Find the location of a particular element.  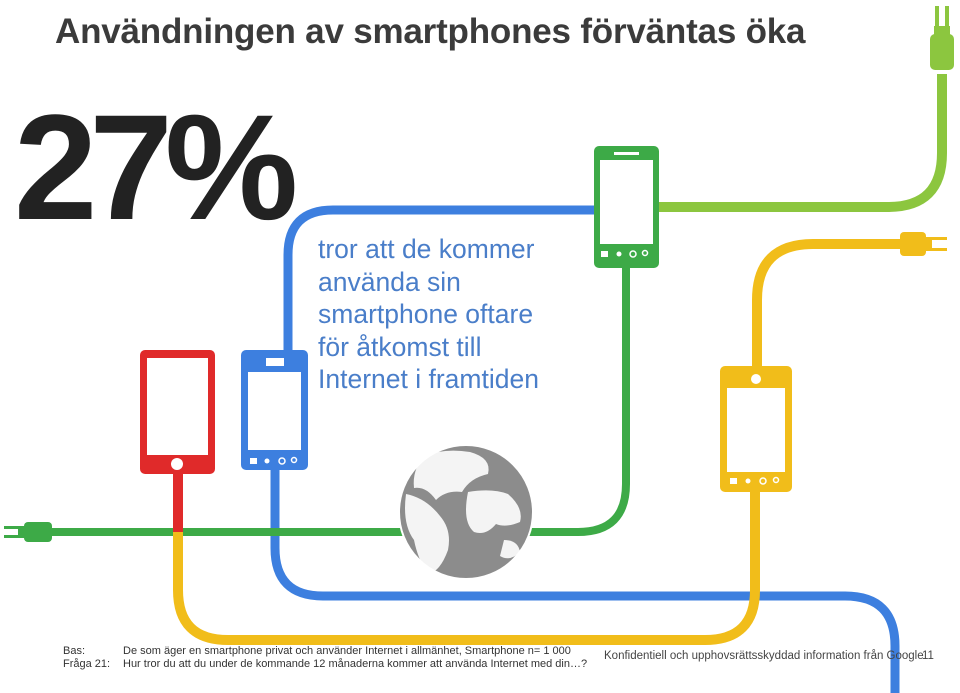

smartphone-icon-yellow is located at coordinates (756, 429).